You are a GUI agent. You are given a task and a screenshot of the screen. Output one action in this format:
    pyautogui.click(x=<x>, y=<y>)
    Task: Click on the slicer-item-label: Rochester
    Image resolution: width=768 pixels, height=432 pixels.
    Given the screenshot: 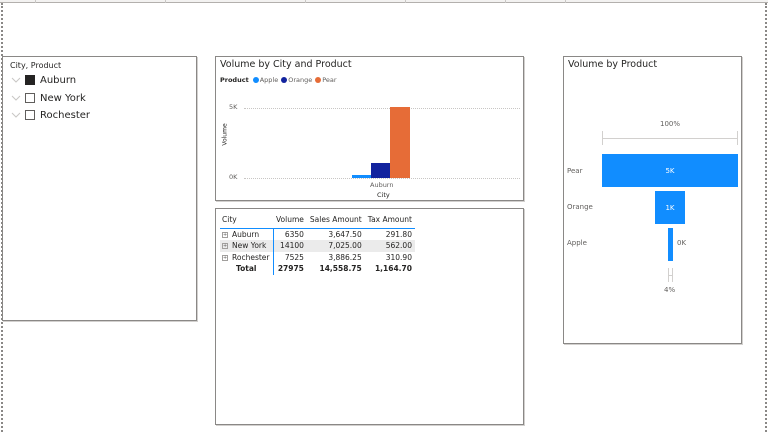 What is the action you would take?
    pyautogui.click(x=65, y=115)
    